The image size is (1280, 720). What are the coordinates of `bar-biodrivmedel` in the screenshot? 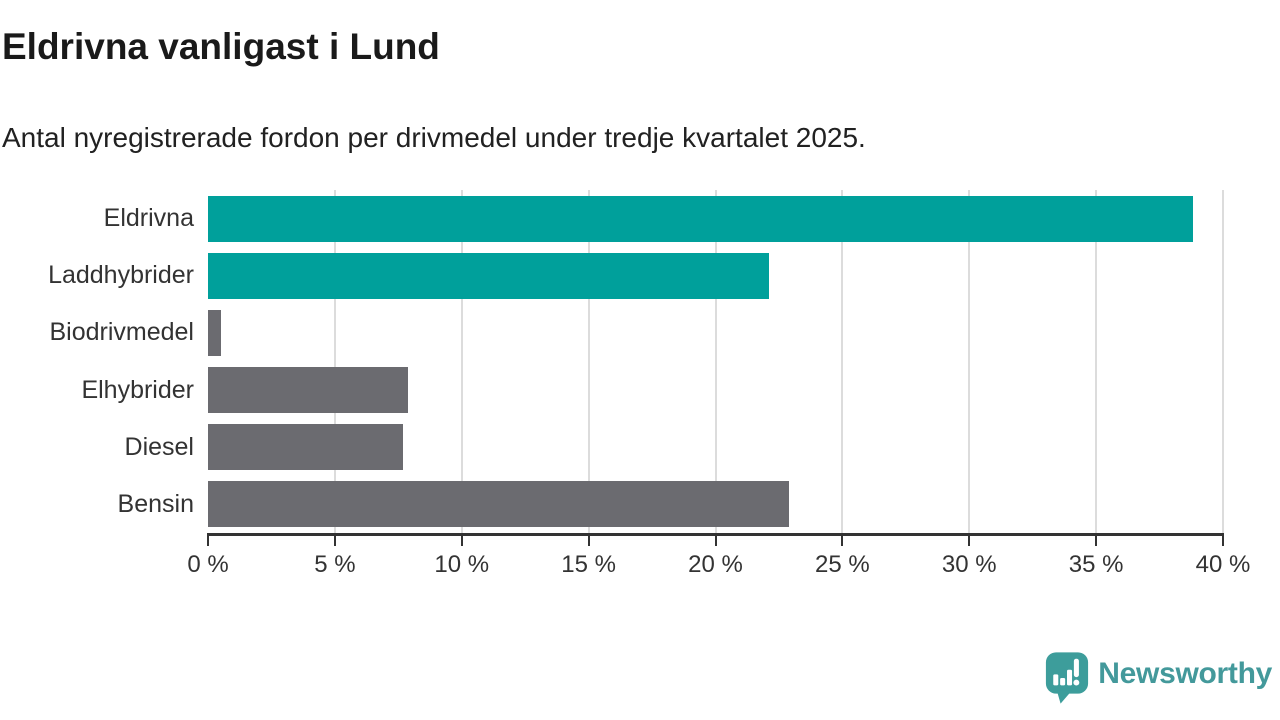 It's located at (214, 332).